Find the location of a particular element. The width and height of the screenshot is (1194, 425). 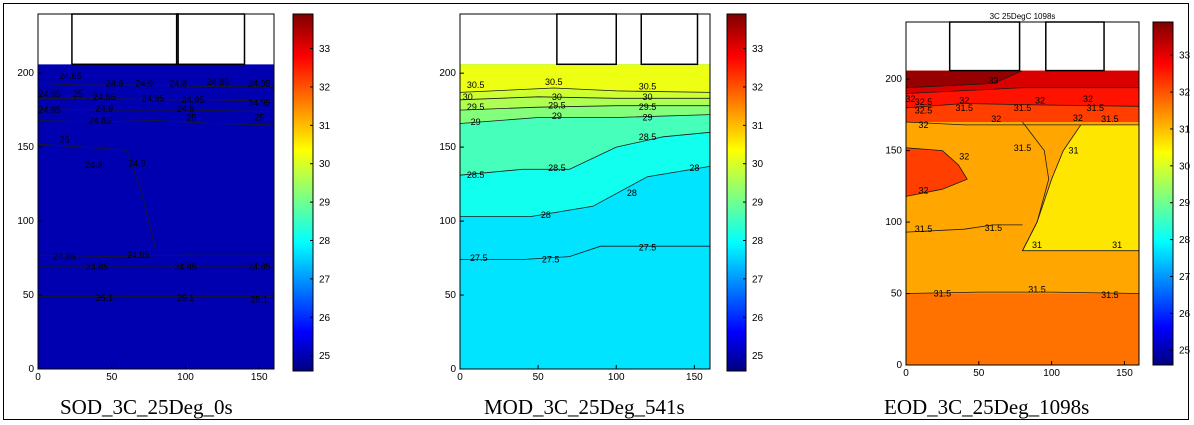

contour-label: 25.1 is located at coordinates (259, 299).